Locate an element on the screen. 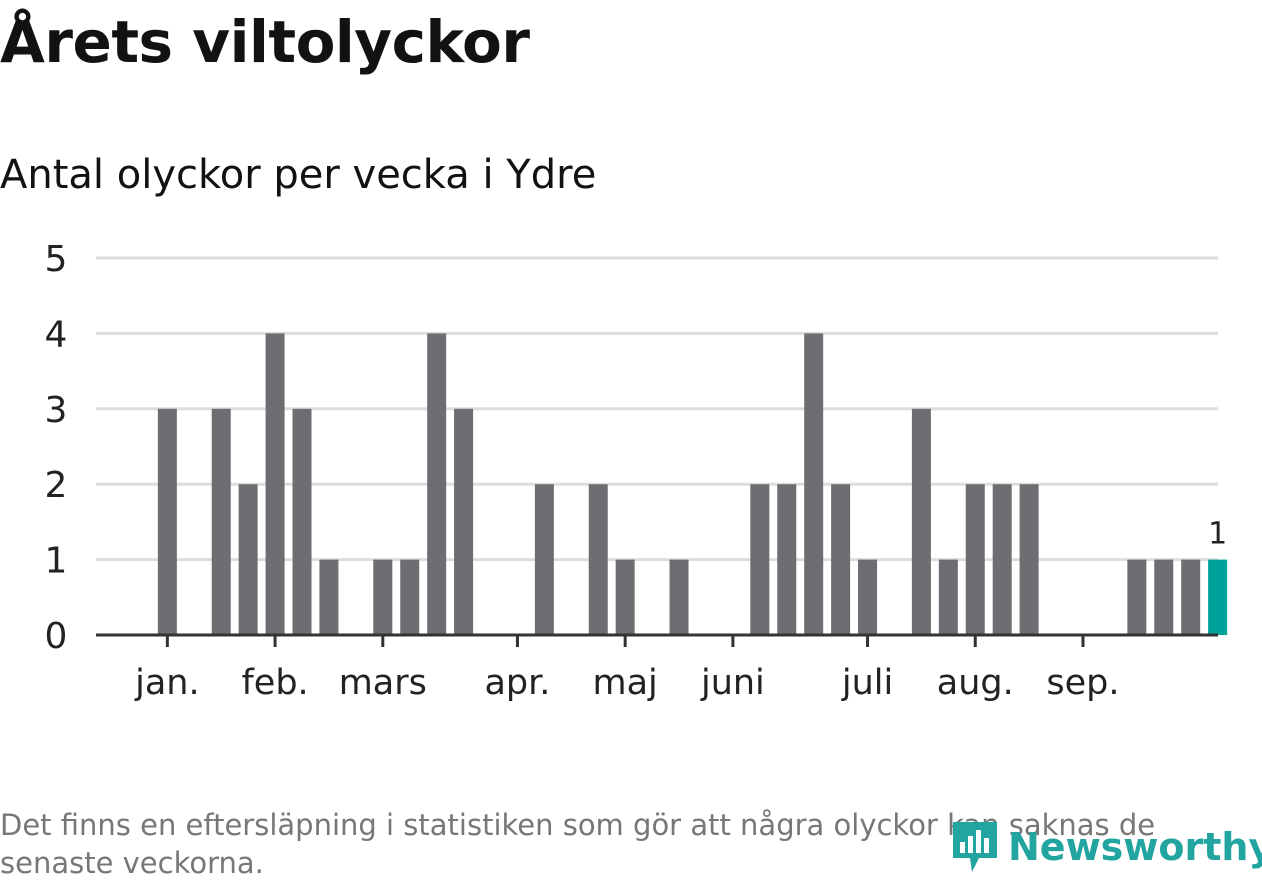 This screenshot has width=1262, height=882. x-tick-label: sep. is located at coordinates (1082, 683).